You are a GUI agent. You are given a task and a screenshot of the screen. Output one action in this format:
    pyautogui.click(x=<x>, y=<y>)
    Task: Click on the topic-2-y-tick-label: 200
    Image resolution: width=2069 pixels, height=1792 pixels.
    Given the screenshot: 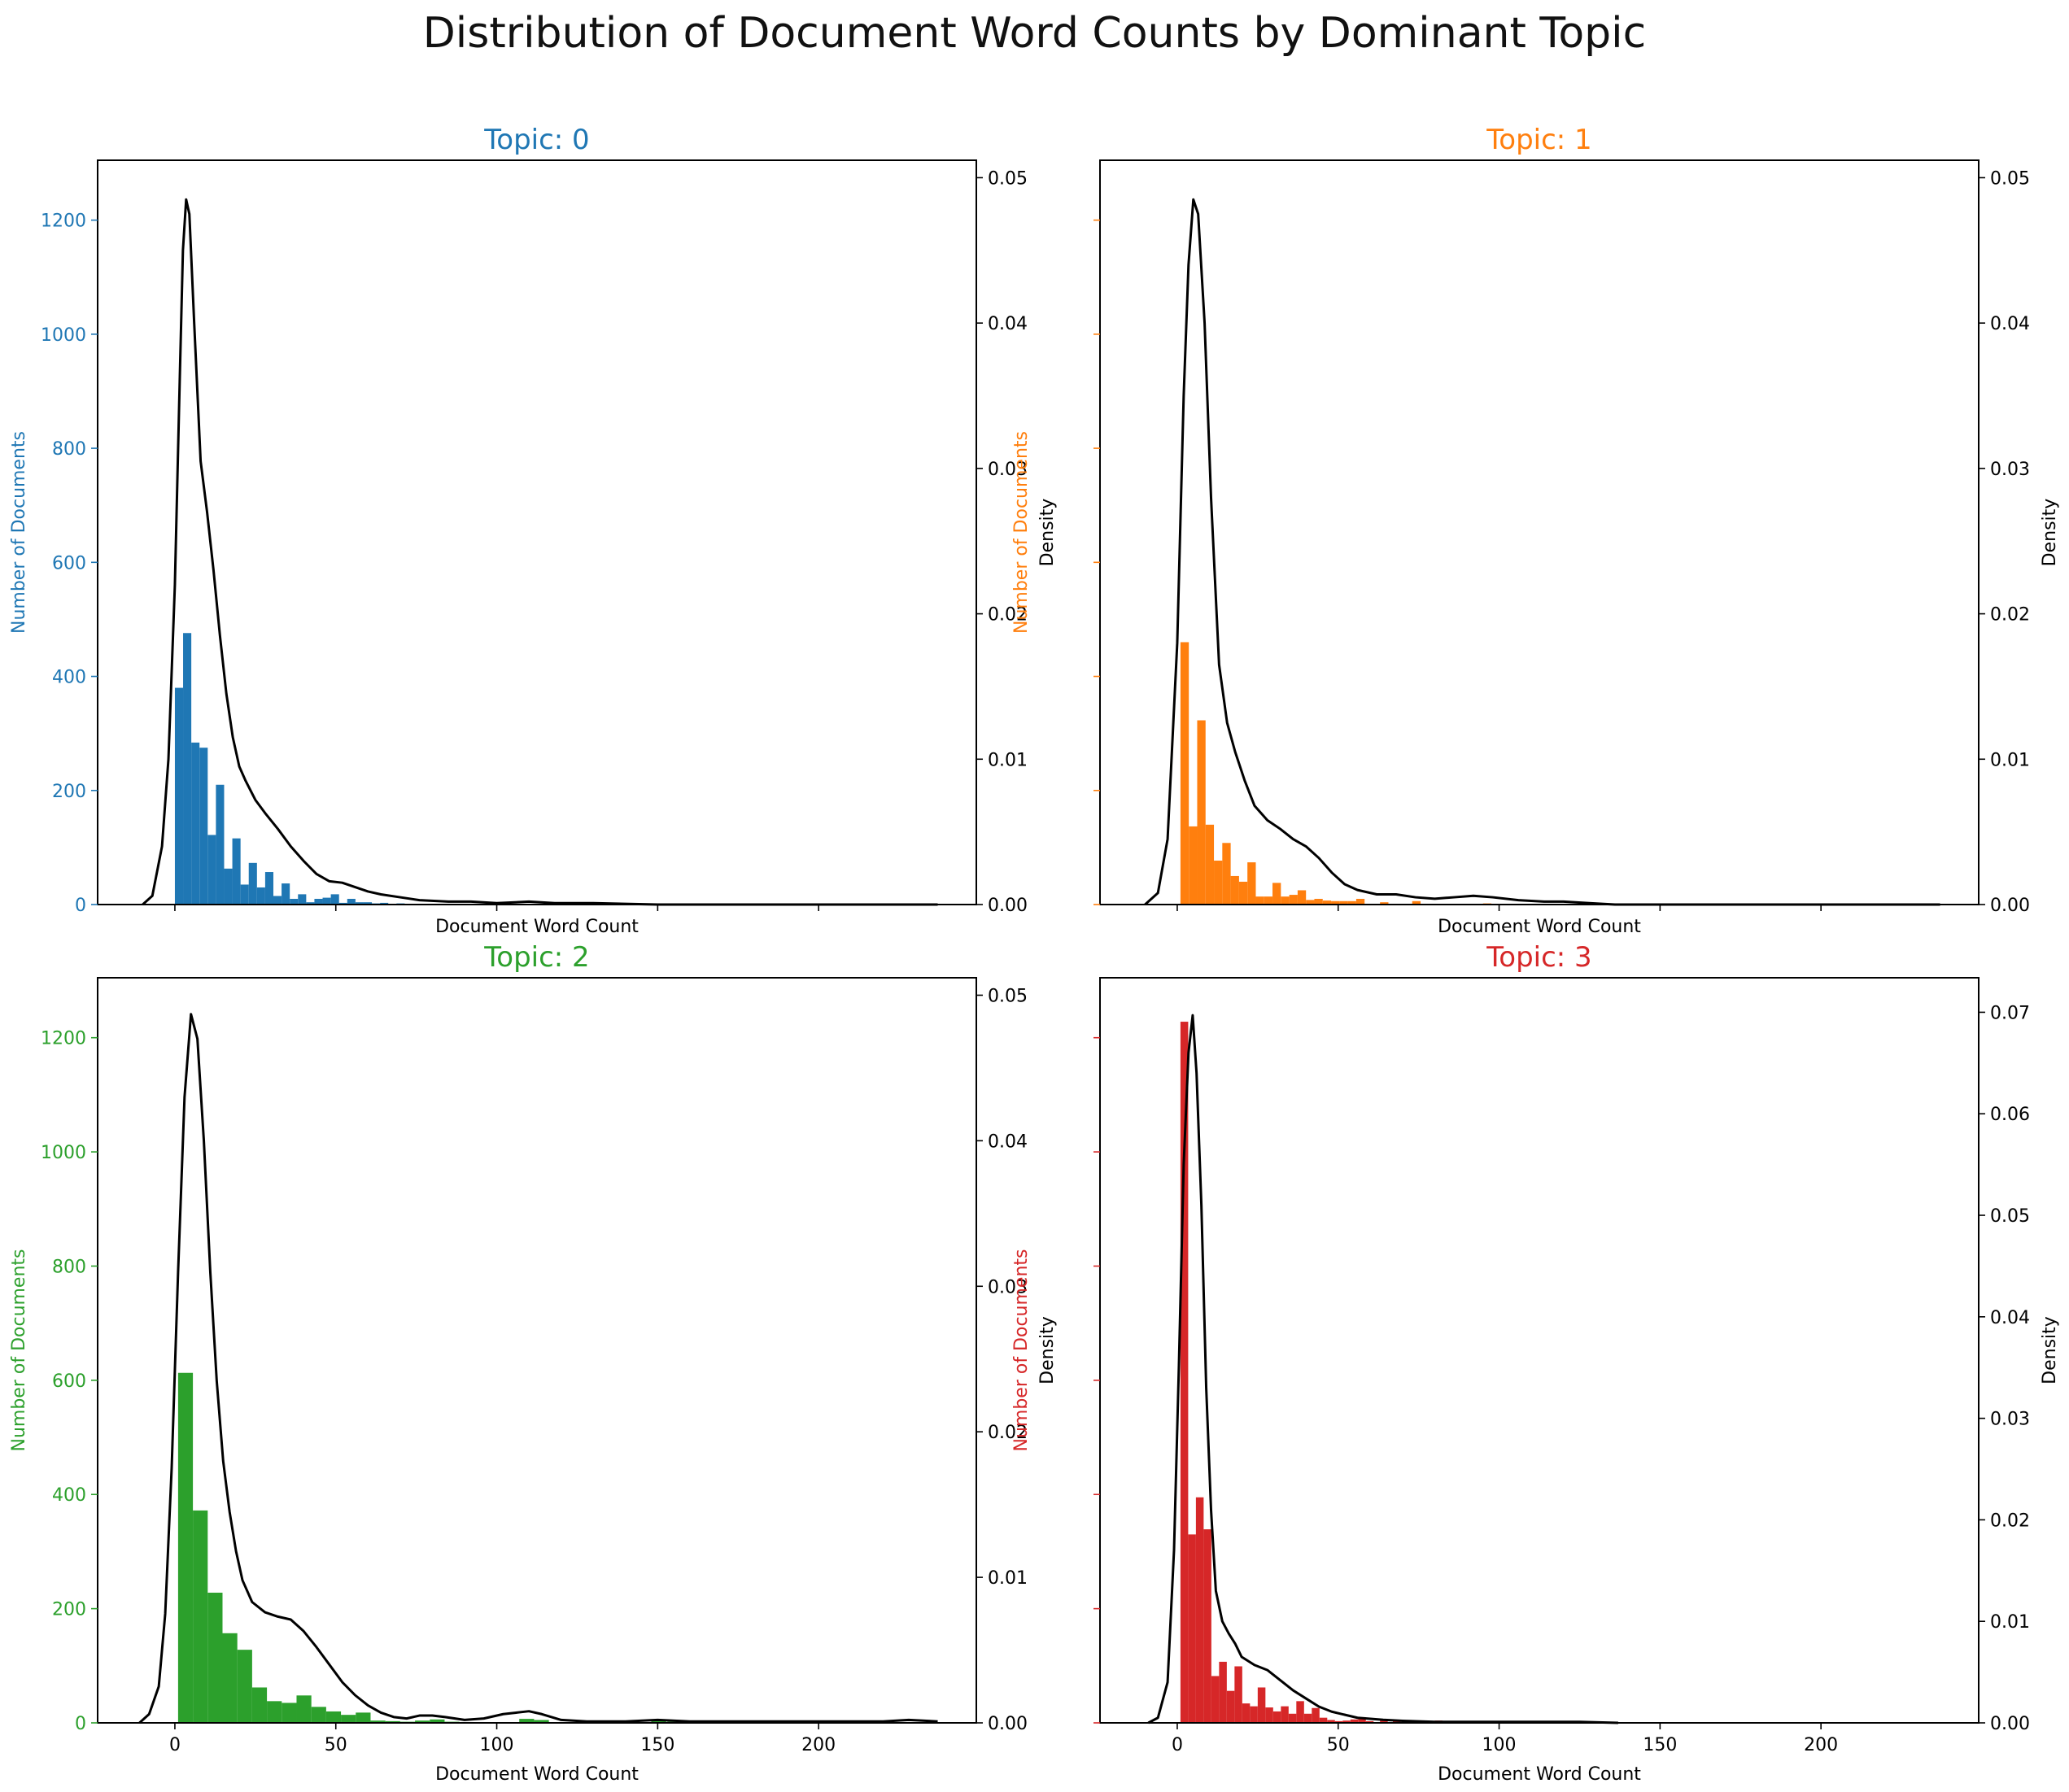 What is the action you would take?
    pyautogui.click(x=69, y=1610)
    